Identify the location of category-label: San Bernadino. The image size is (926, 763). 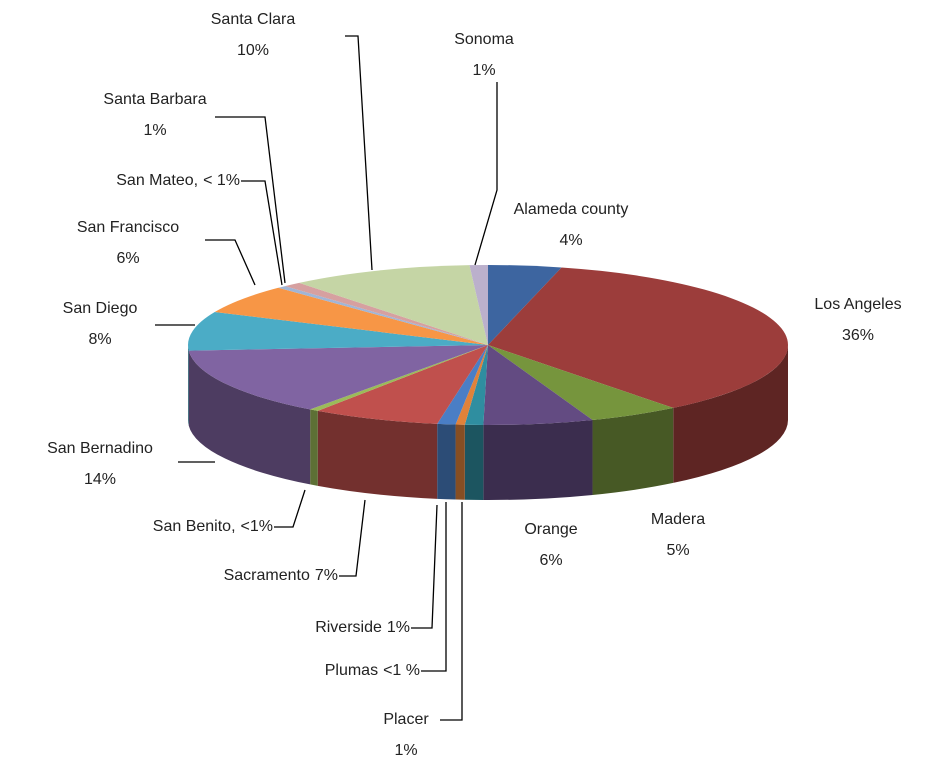
(100, 448).